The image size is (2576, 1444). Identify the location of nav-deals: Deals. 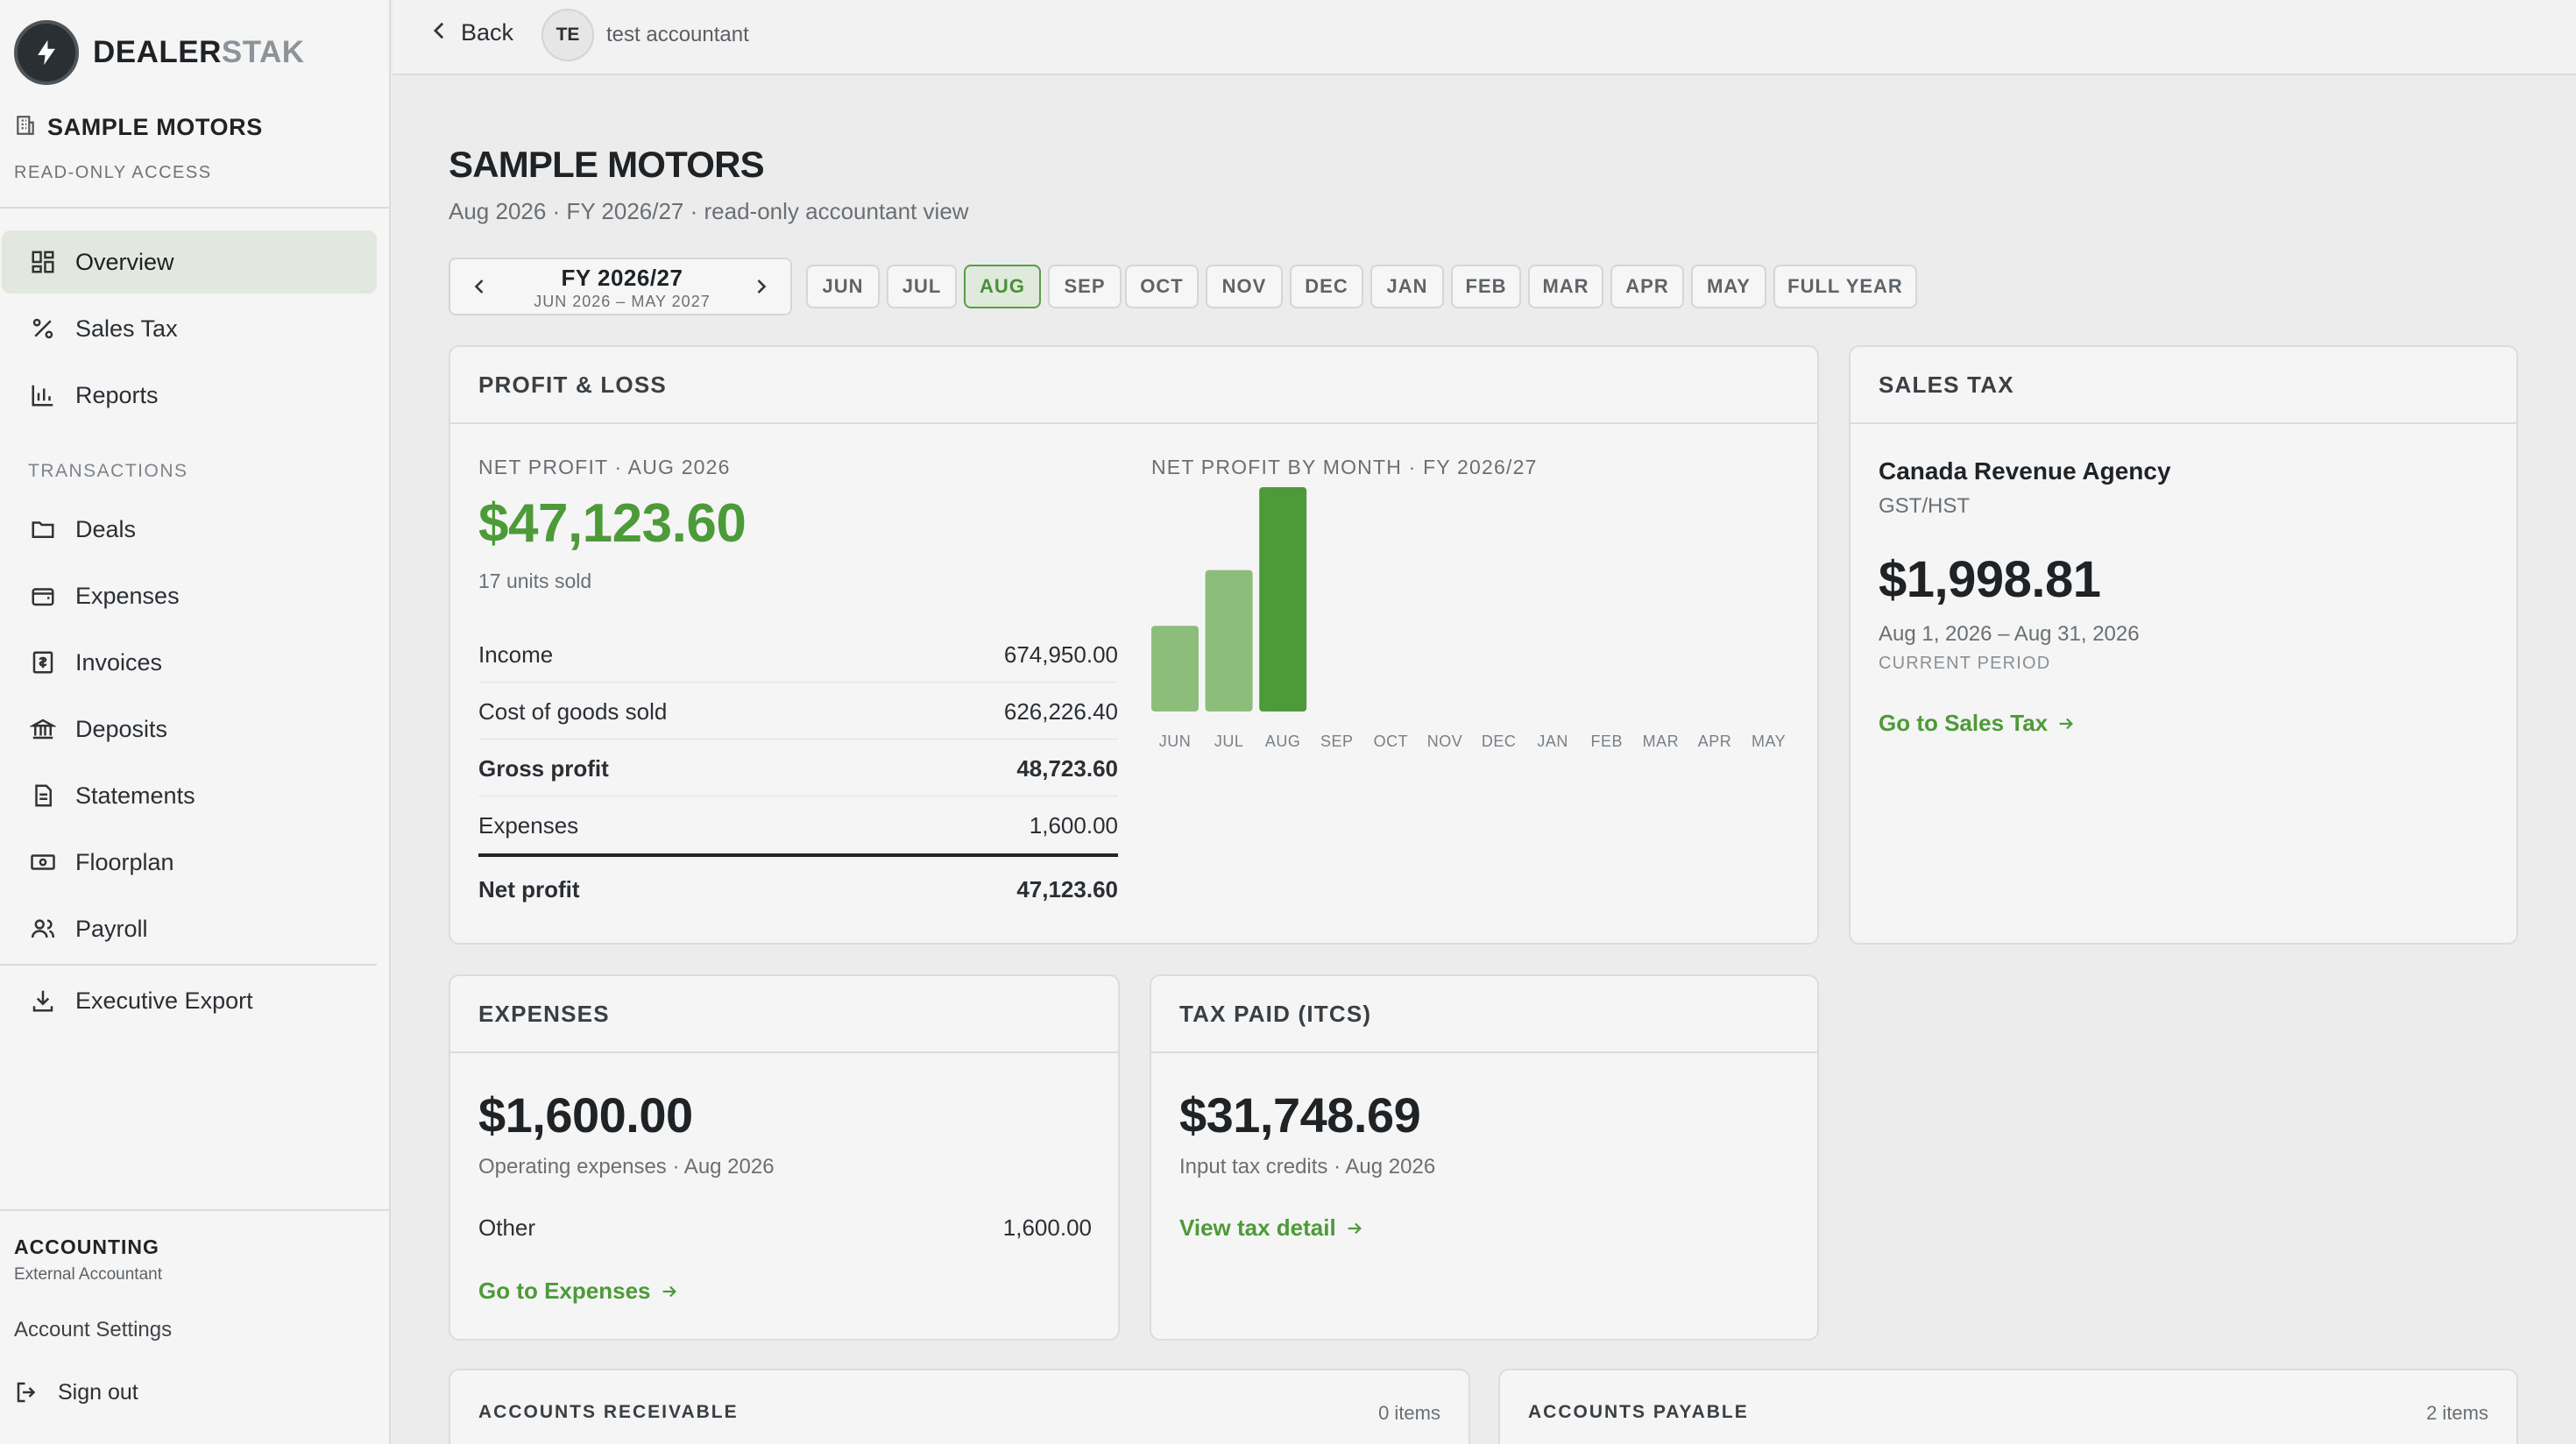
(189, 529).